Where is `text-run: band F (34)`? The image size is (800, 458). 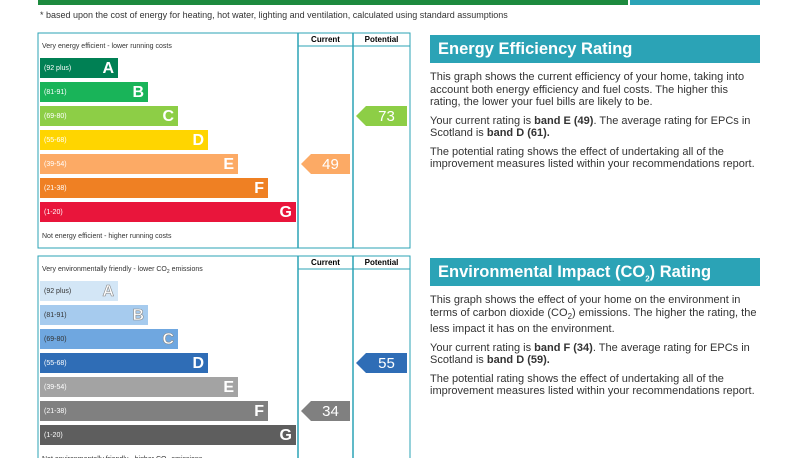
text-run: band F (34) is located at coordinates (563, 347).